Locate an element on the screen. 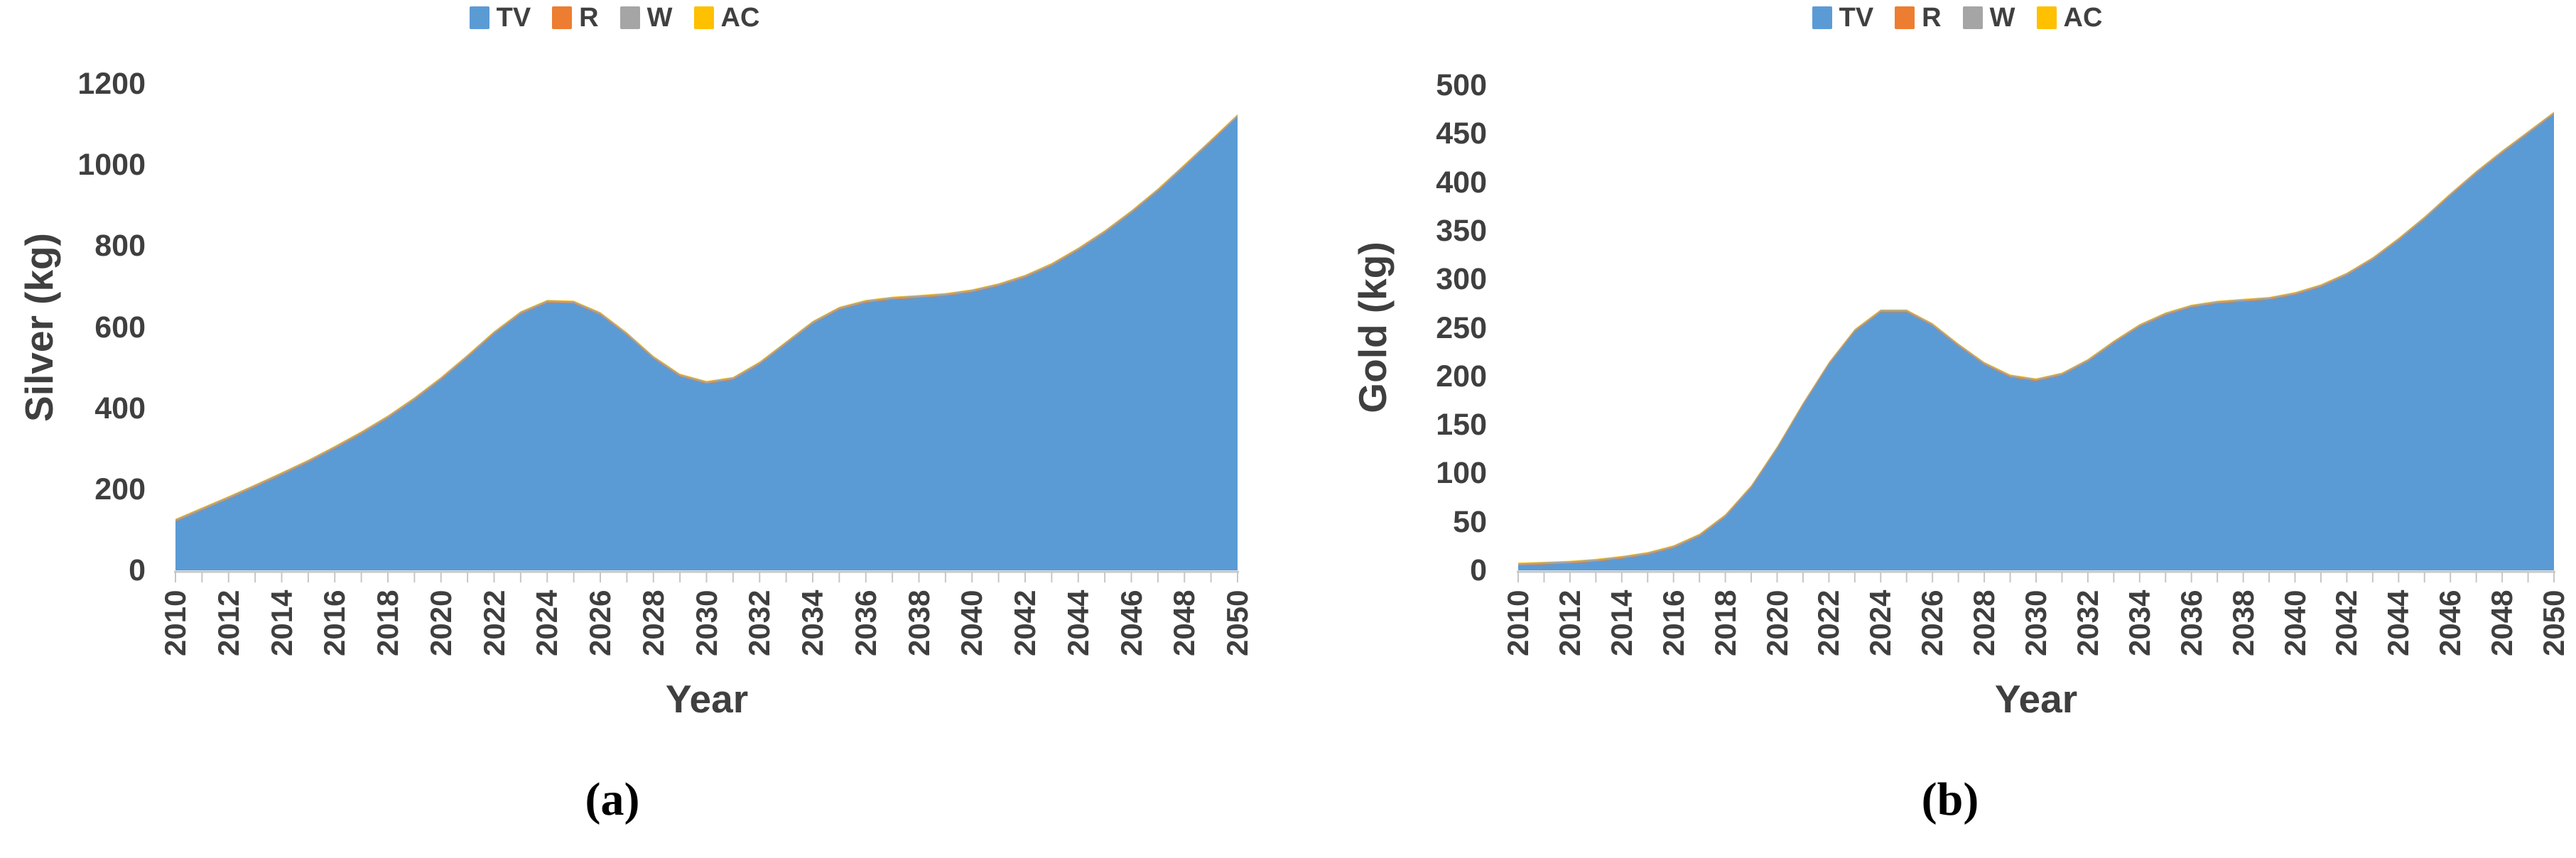 Image resolution: width=2576 pixels, height=858 pixels. x-tick-label-silver: 2018 is located at coordinates (387, 623).